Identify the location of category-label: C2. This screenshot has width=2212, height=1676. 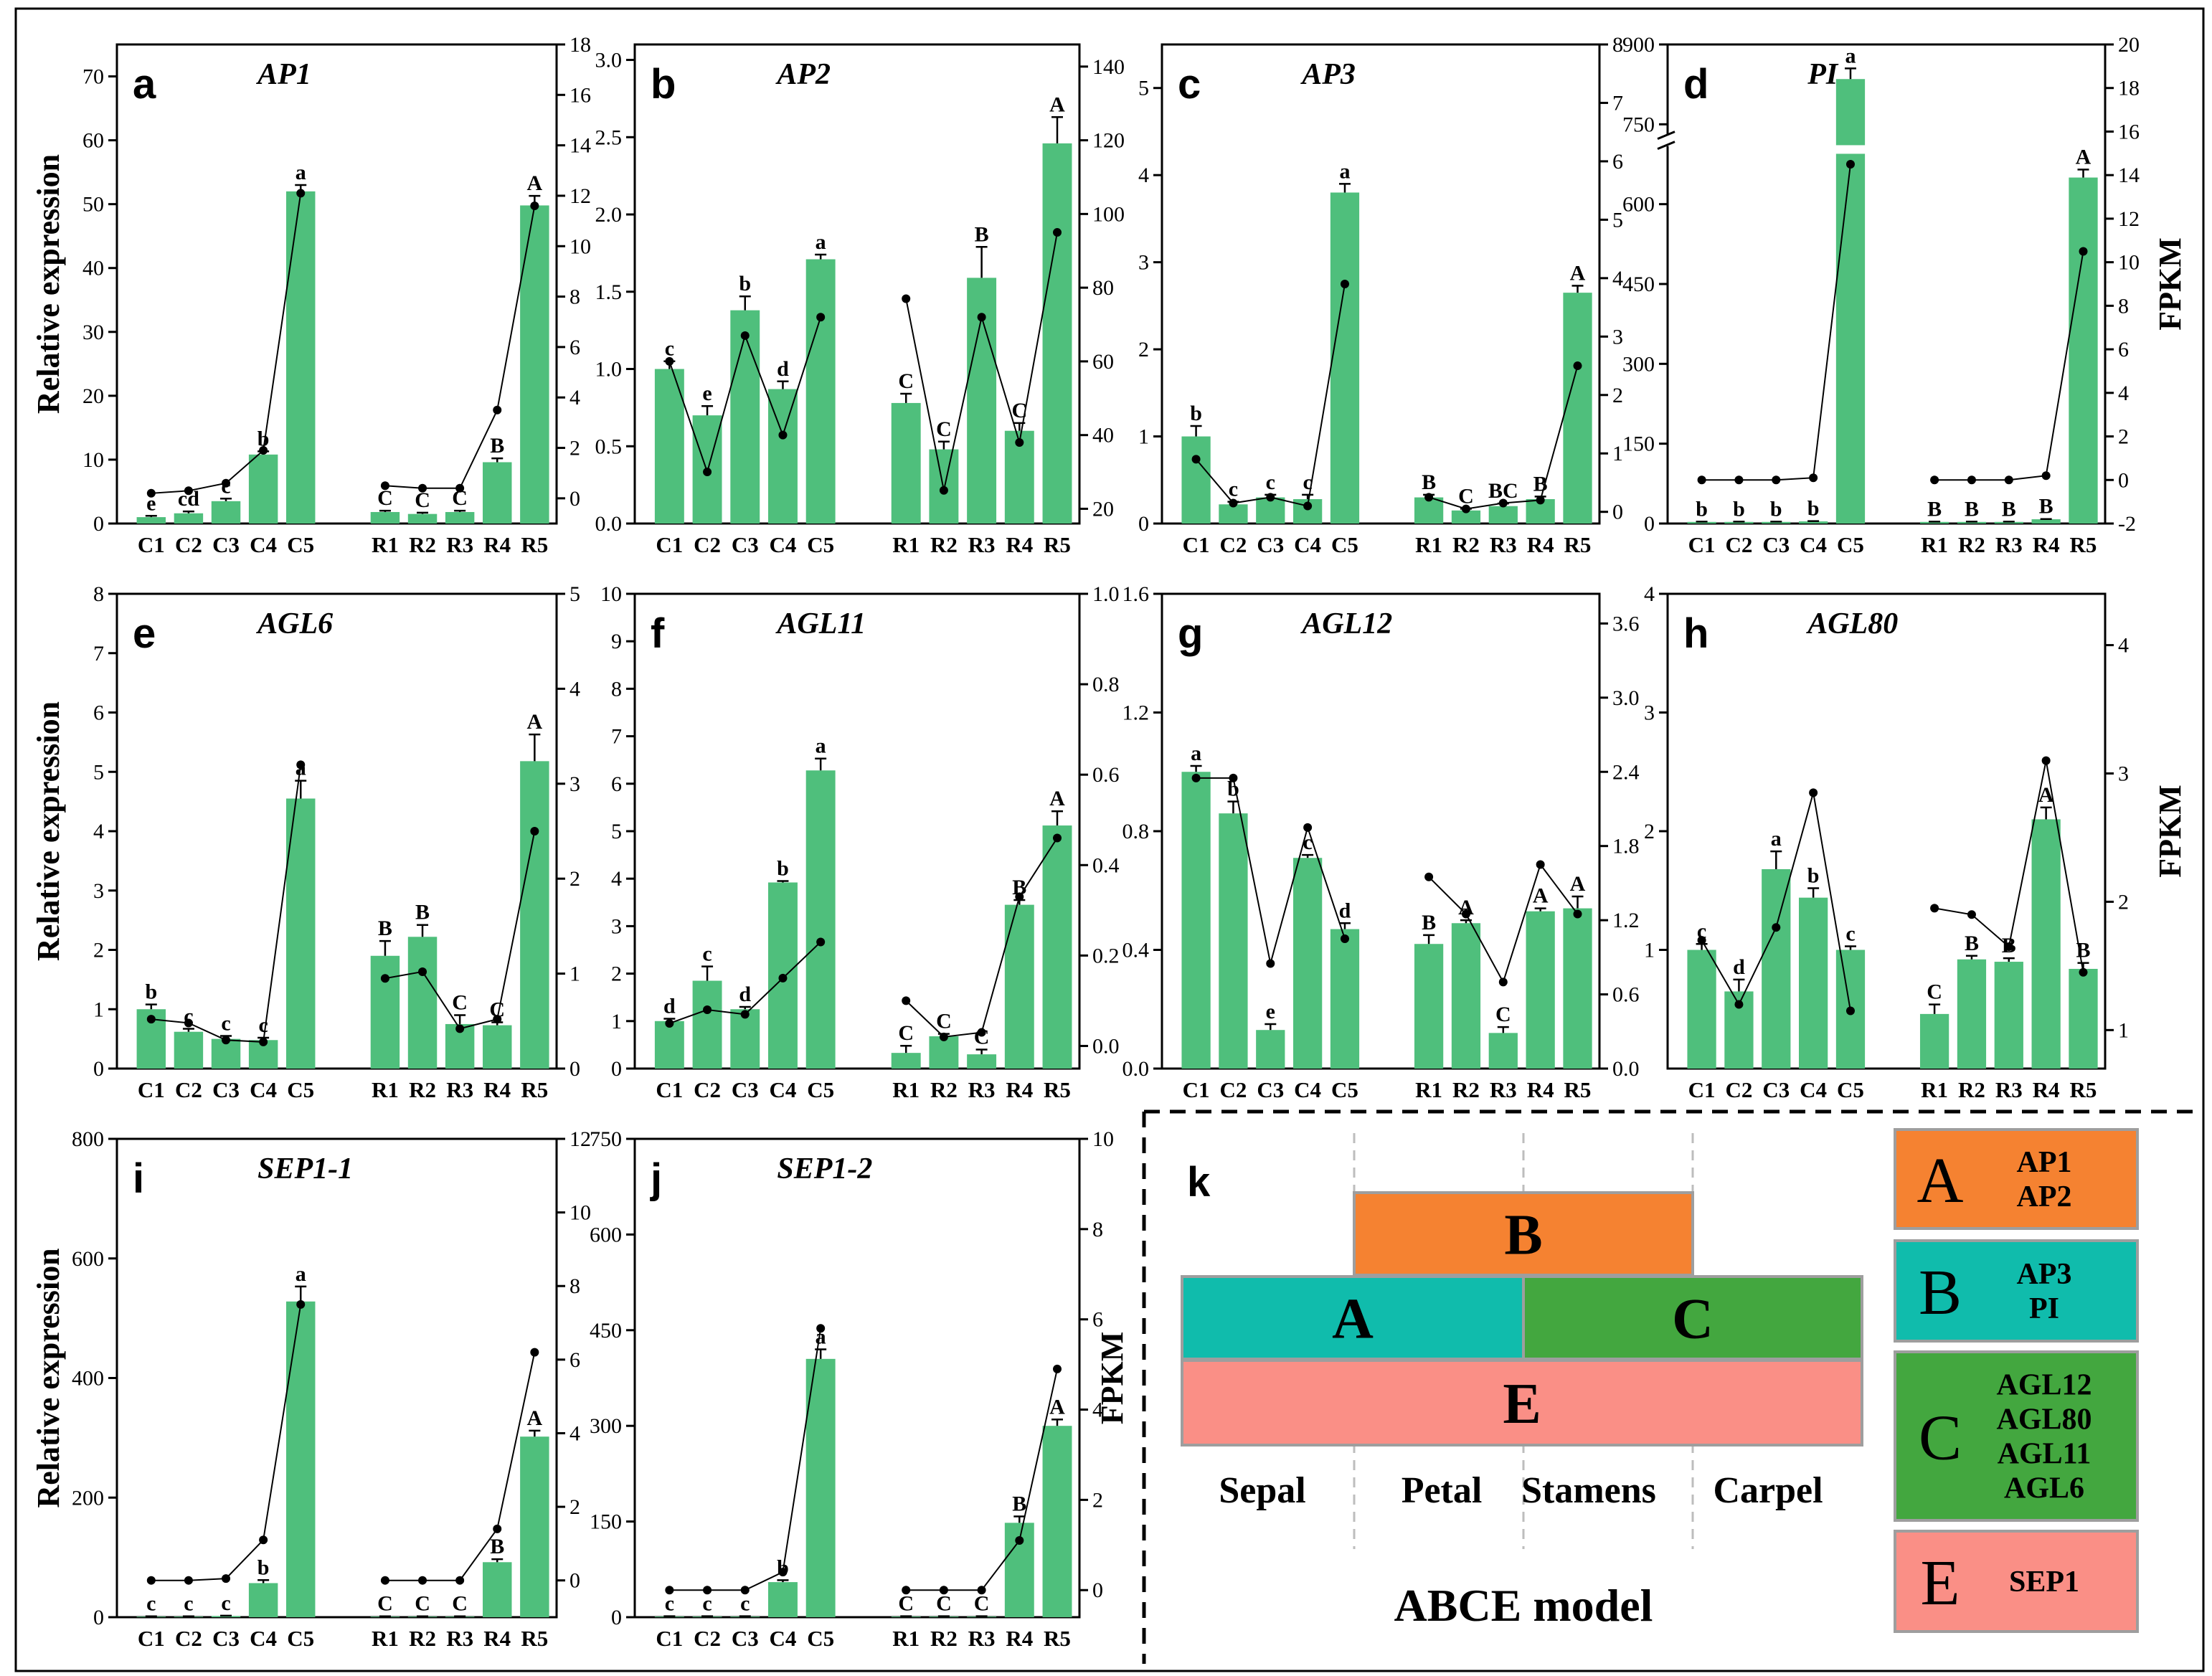
(188, 1089).